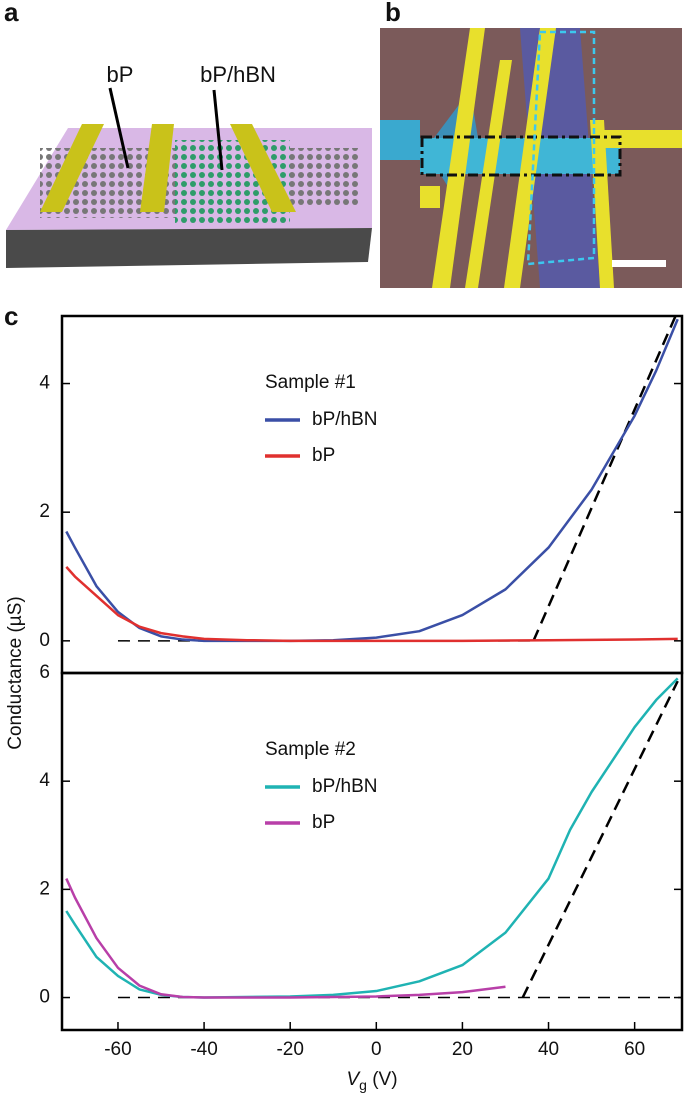 Image resolution: width=685 pixels, height=1099 pixels. What do you see at coordinates (189, 165) in the screenshot?
I see `device-illustration: bP bP/hBN` at bounding box center [189, 165].